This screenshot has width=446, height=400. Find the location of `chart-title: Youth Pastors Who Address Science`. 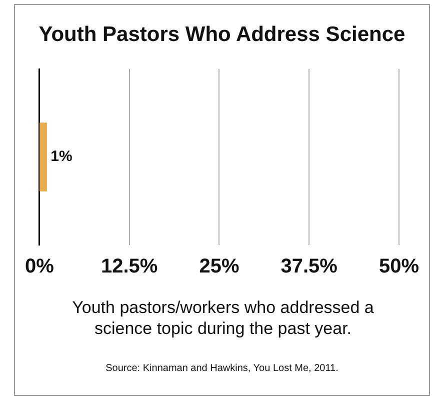

chart-title: Youth Pastors Who Address Science is located at coordinates (222, 35).